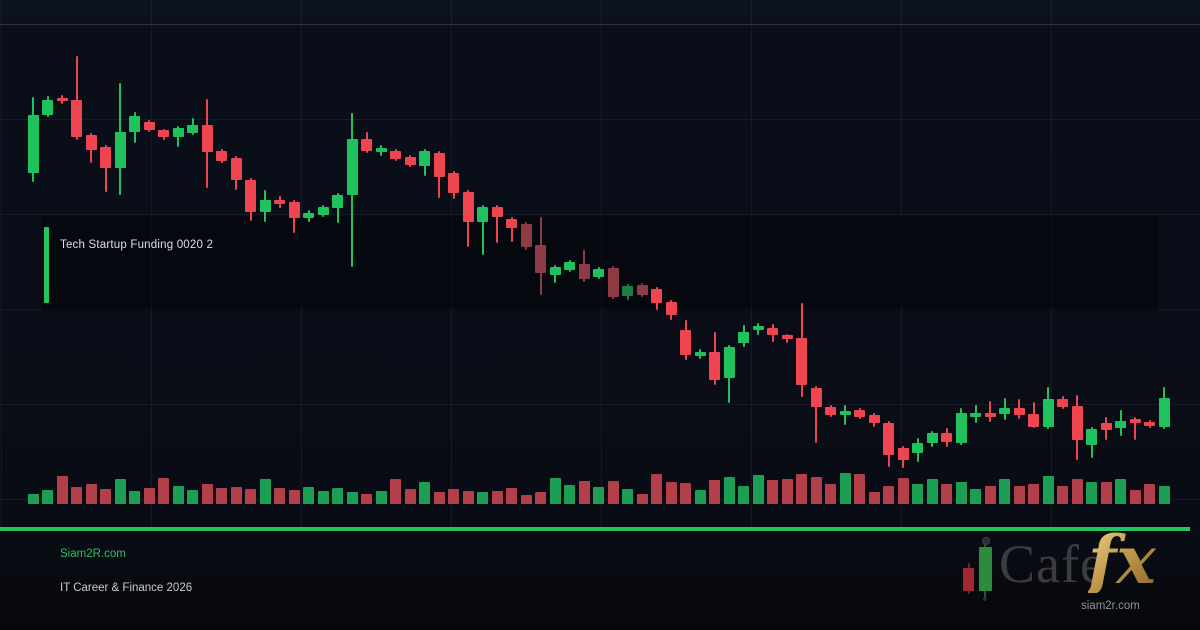 This screenshot has height=630, width=1200. I want to click on separator-line, so click(595, 529).